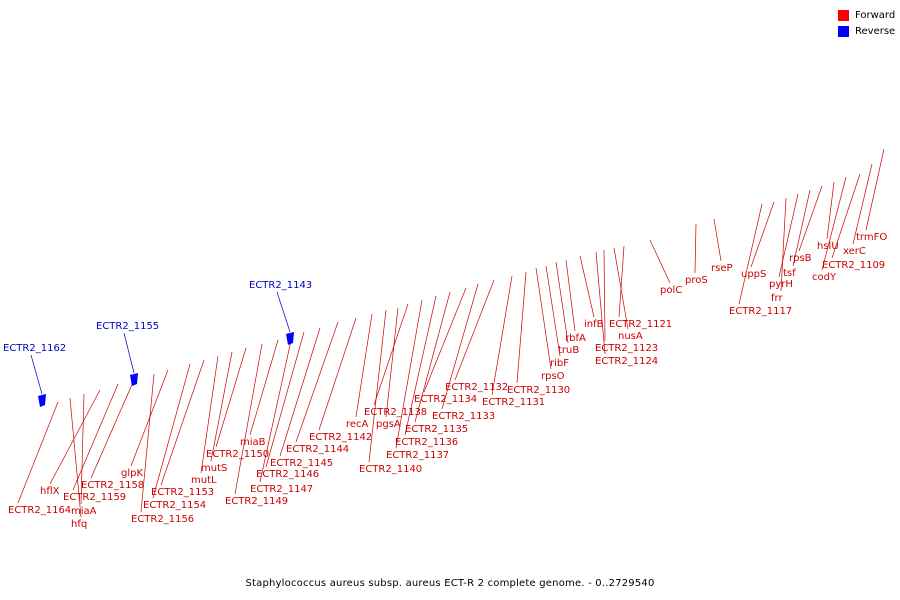 This screenshot has width=900, height=600. What do you see at coordinates (626, 348) in the screenshot?
I see `forward-gene-label: ECTR2_1123` at bounding box center [626, 348].